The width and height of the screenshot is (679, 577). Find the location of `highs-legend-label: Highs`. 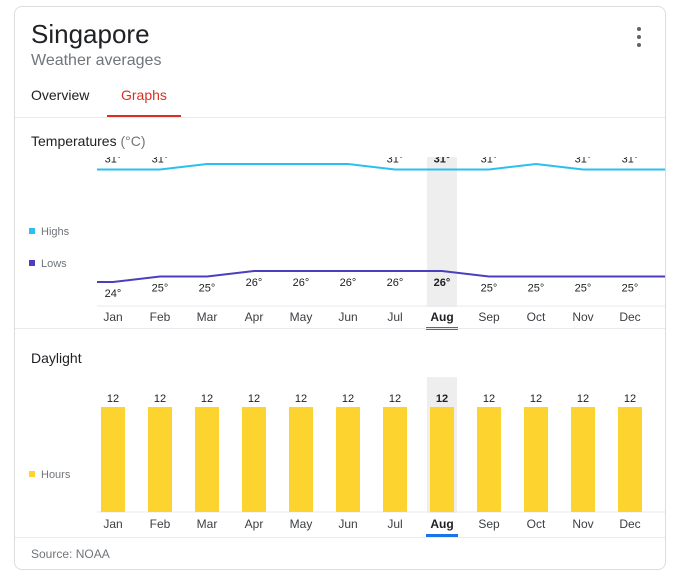

highs-legend-label: Highs is located at coordinates (55, 232).